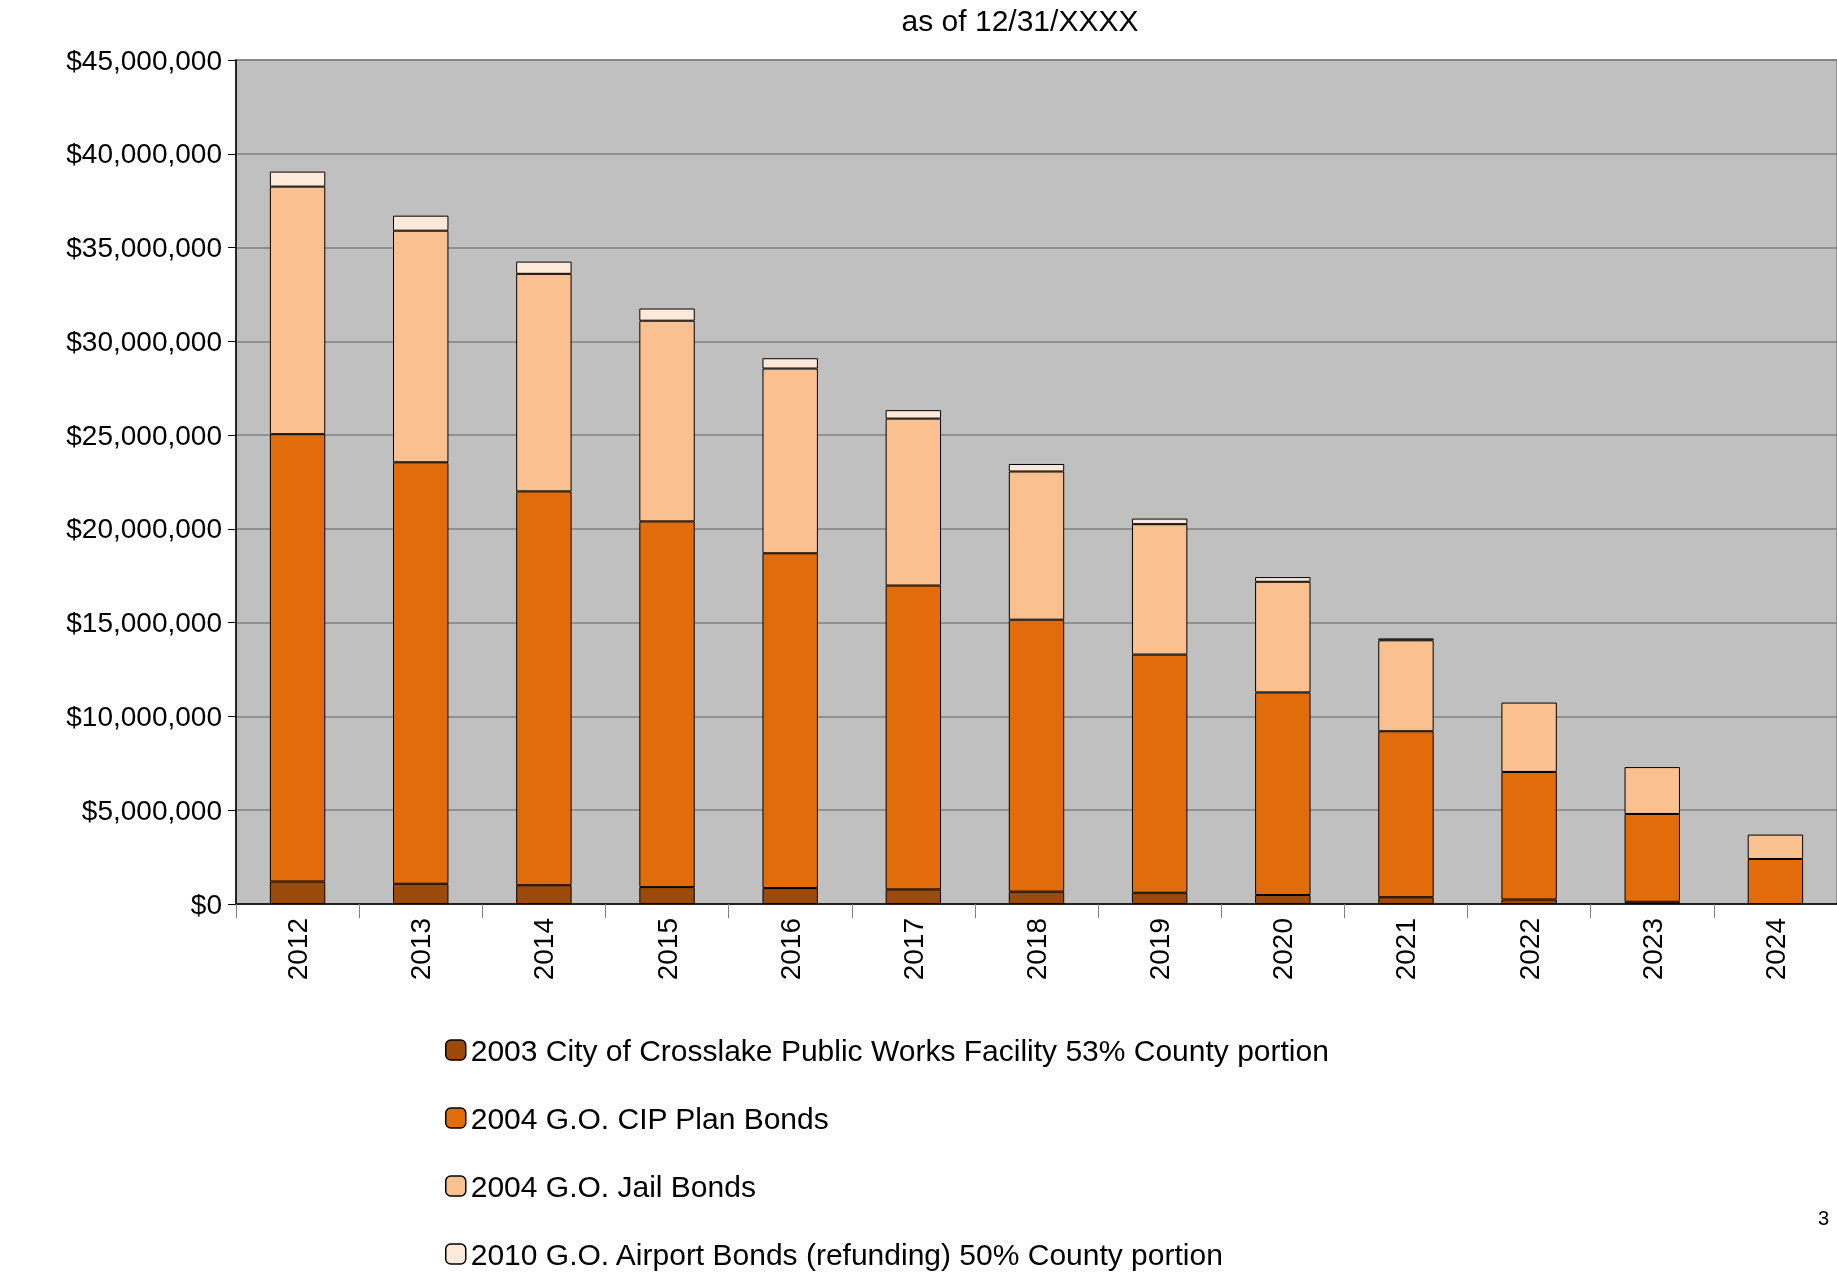 This screenshot has height=1284, width=1837. Describe the element at coordinates (544, 949) in the screenshot. I see `x-tick-label: 2014` at that location.